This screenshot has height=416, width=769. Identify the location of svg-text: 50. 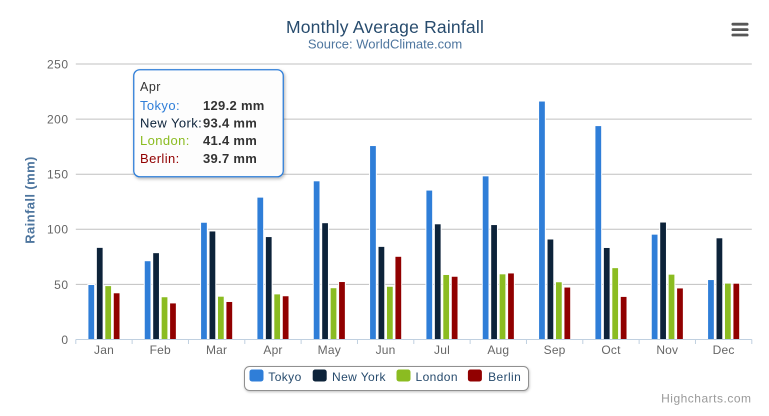
(61, 285).